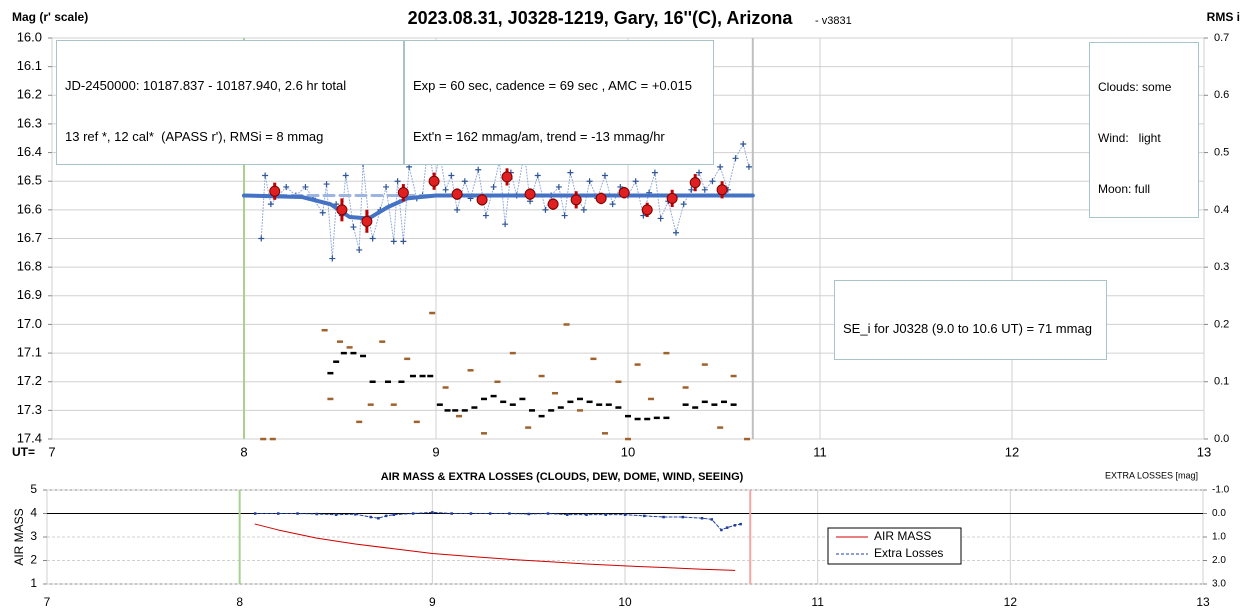 This screenshot has width=1248, height=615. Describe the element at coordinates (29, 208) in the screenshot. I see `y-tick-label: 16.6` at that location.